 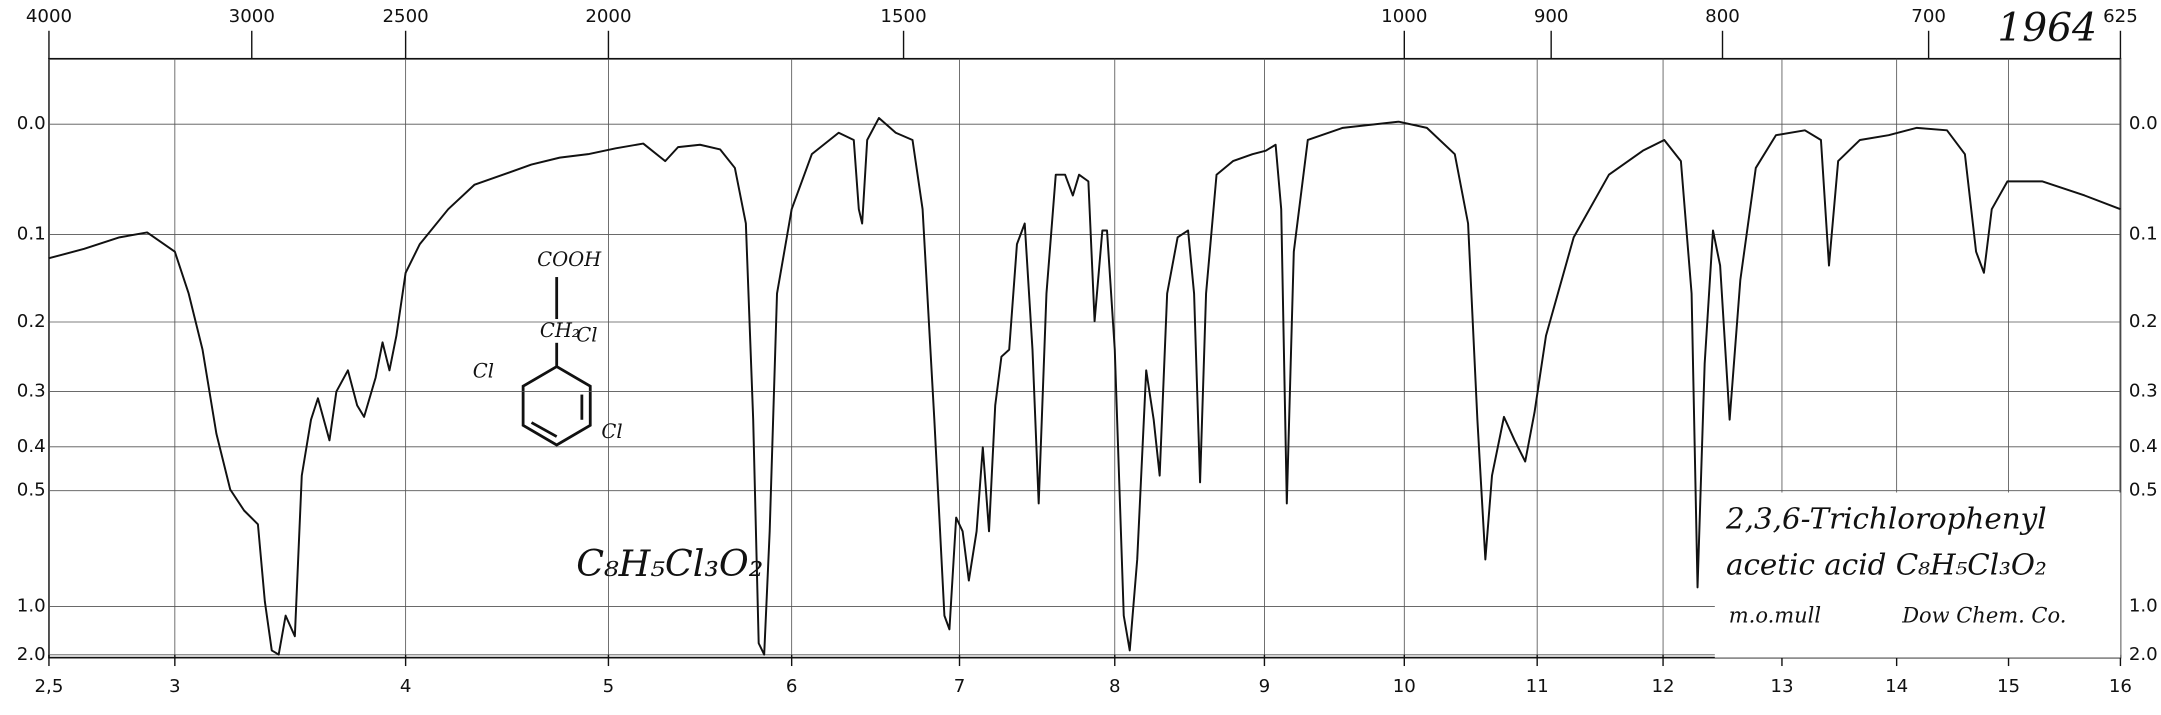 I want to click on benzene-ring, so click(x=556, y=405).